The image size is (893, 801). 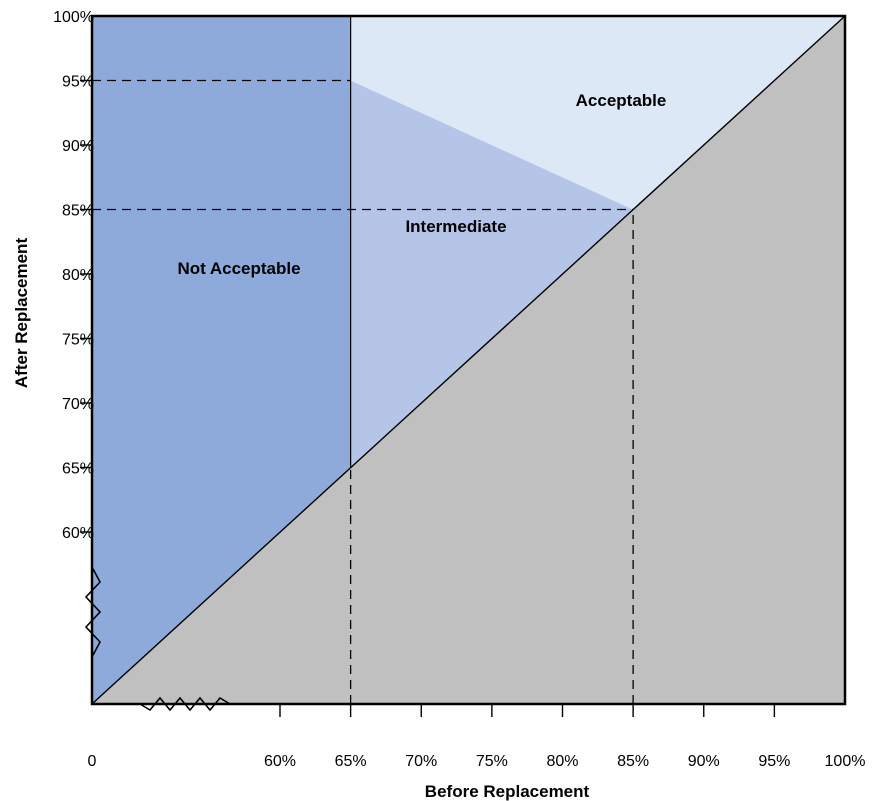 What do you see at coordinates (238, 268) in the screenshot?
I see `label-not-acceptable: Not Acceptable` at bounding box center [238, 268].